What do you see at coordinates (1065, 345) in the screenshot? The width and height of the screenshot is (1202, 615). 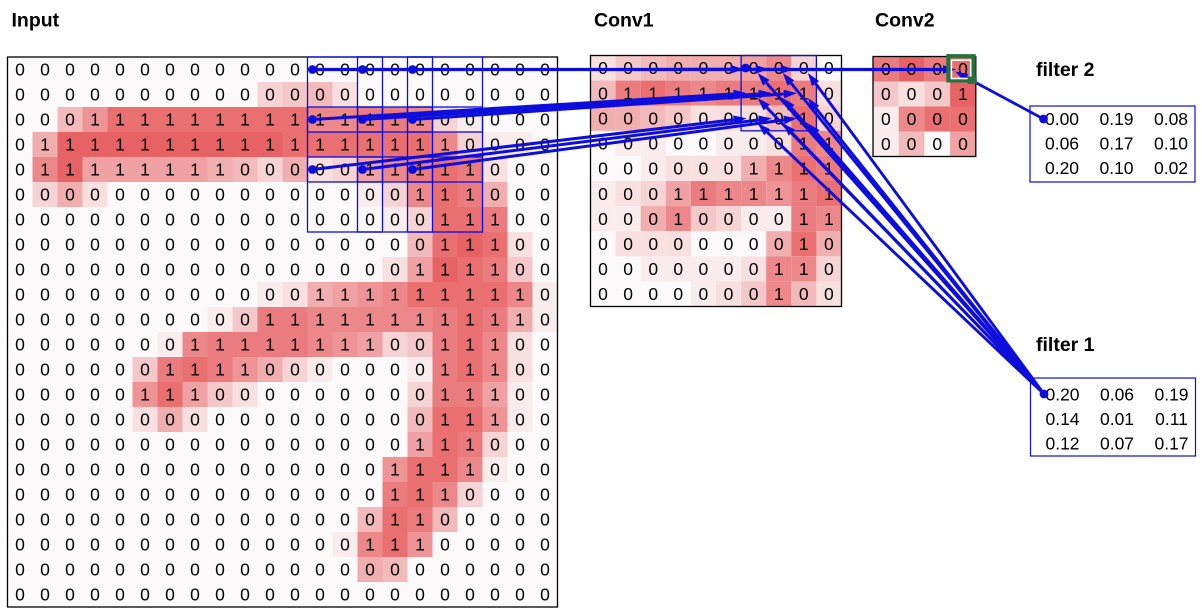 I see `svg-text: filter 1` at bounding box center [1065, 345].